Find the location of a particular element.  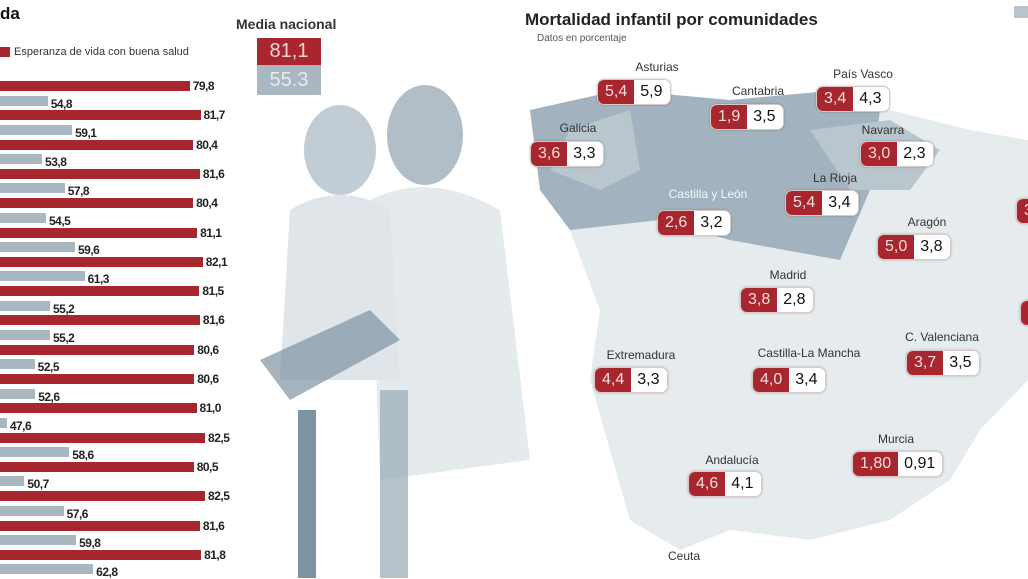

map-title: Mortalidad infantil por comunidades is located at coordinates (671, 19).